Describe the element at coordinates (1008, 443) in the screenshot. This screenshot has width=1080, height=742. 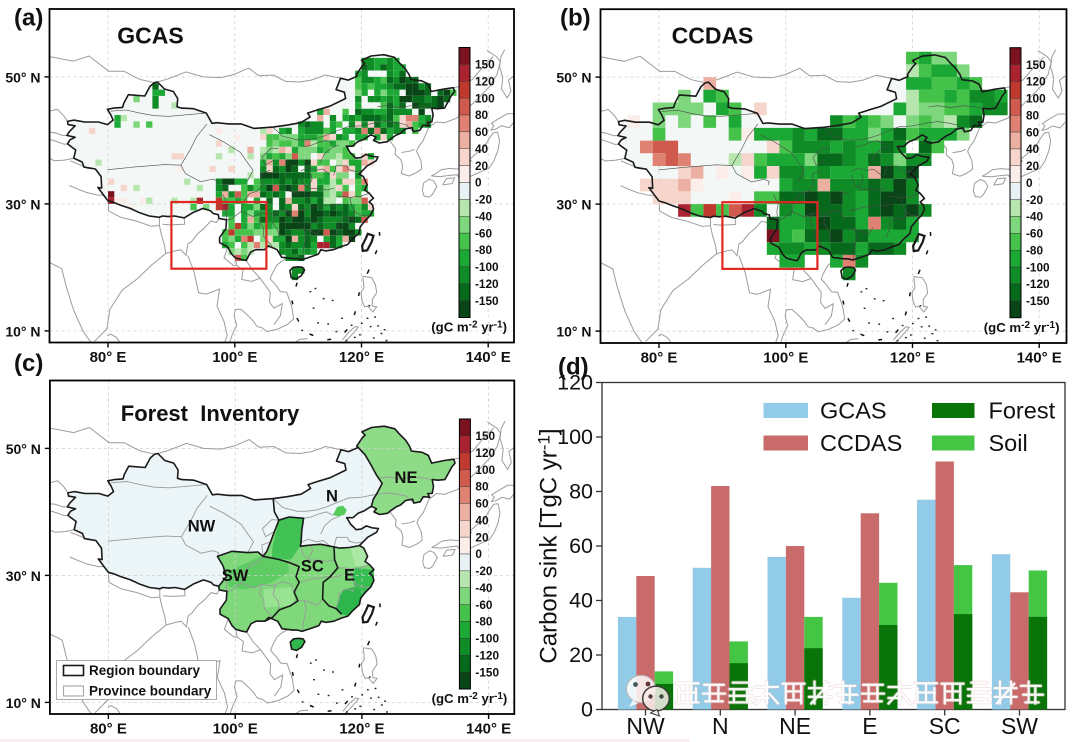
I see `svg-text: Soil` at that location.